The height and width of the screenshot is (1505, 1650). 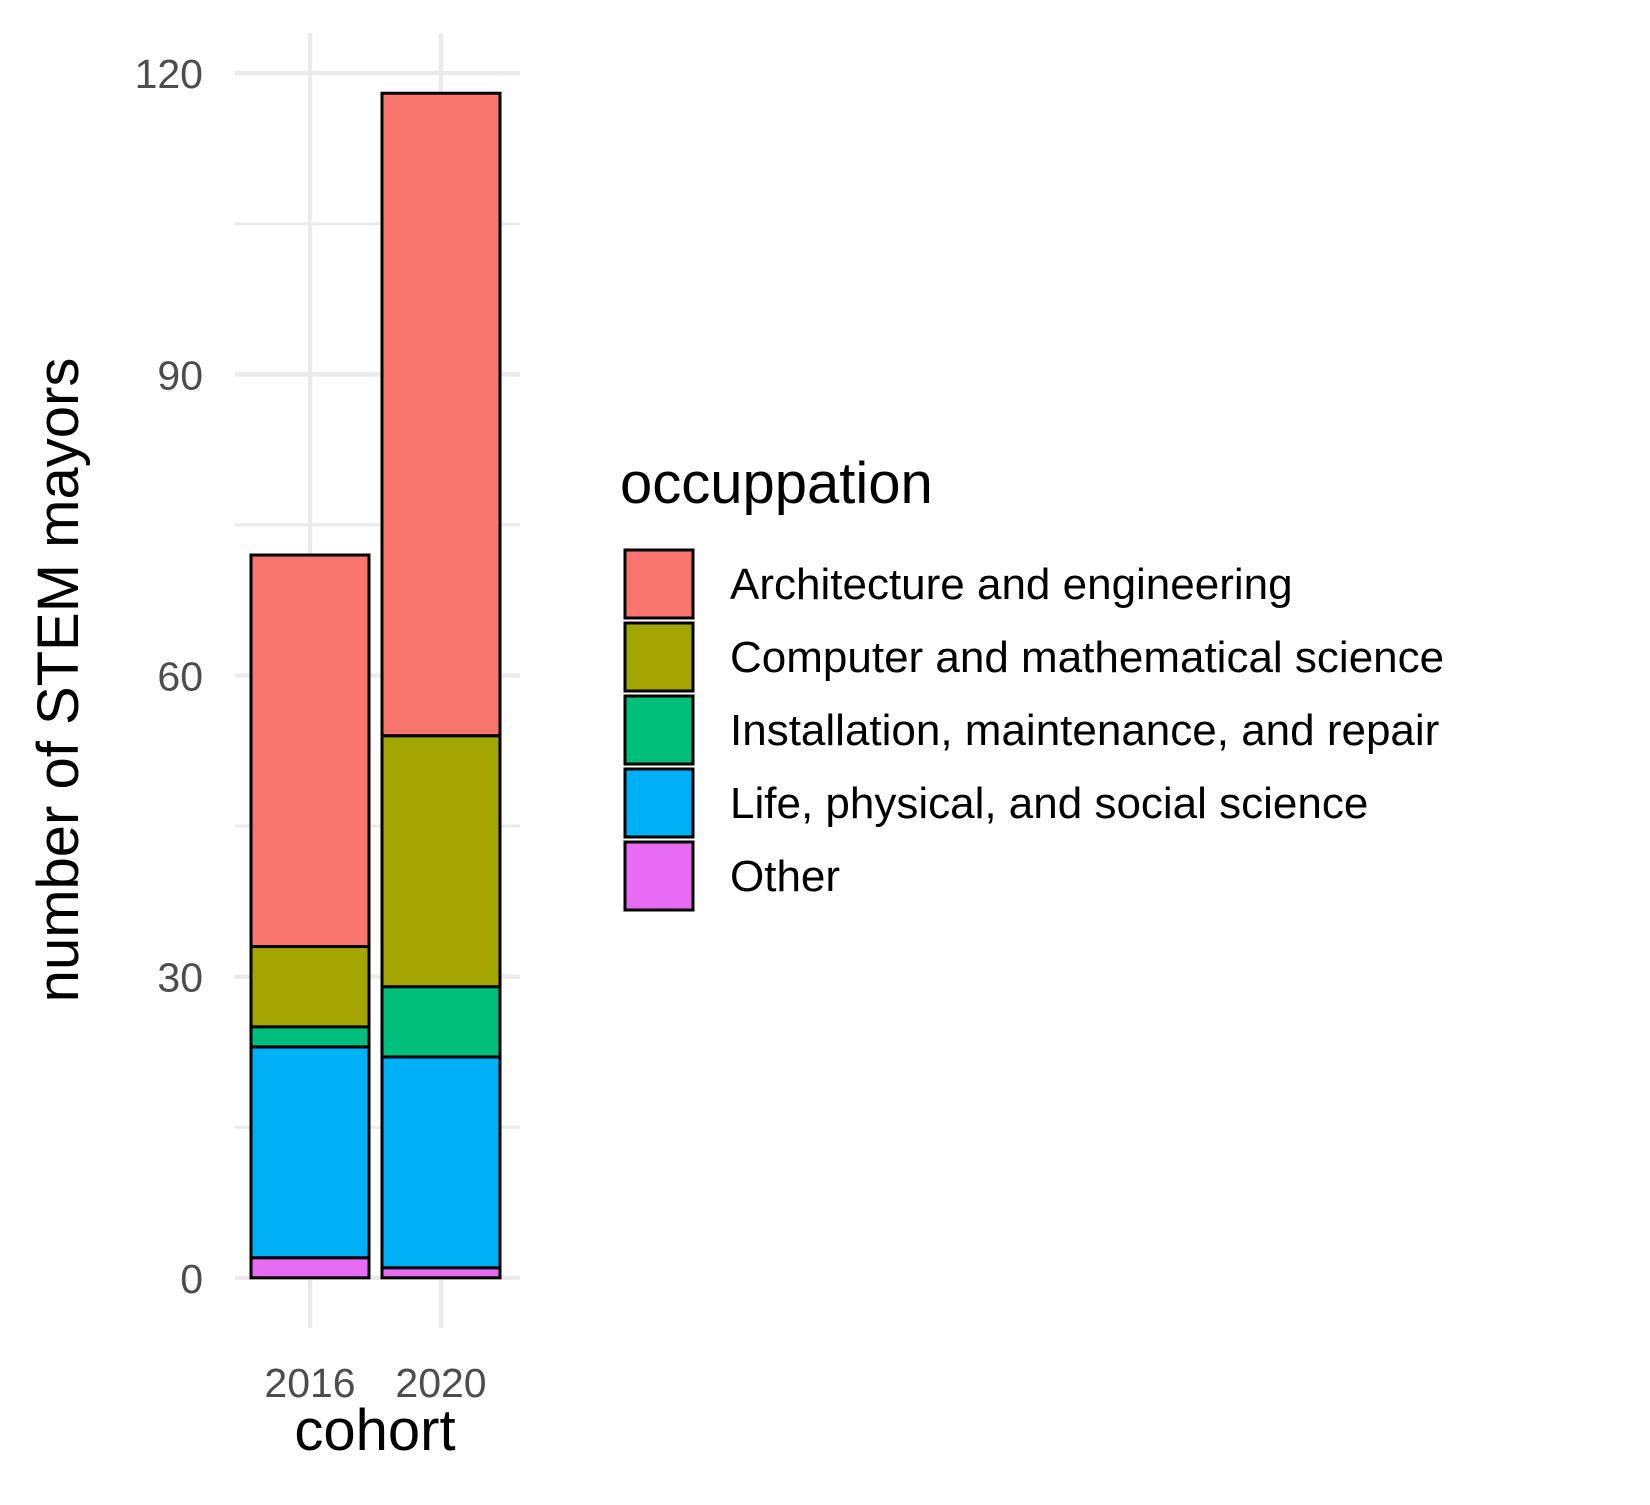 I want to click on y-tick-label: 120, so click(x=169, y=74).